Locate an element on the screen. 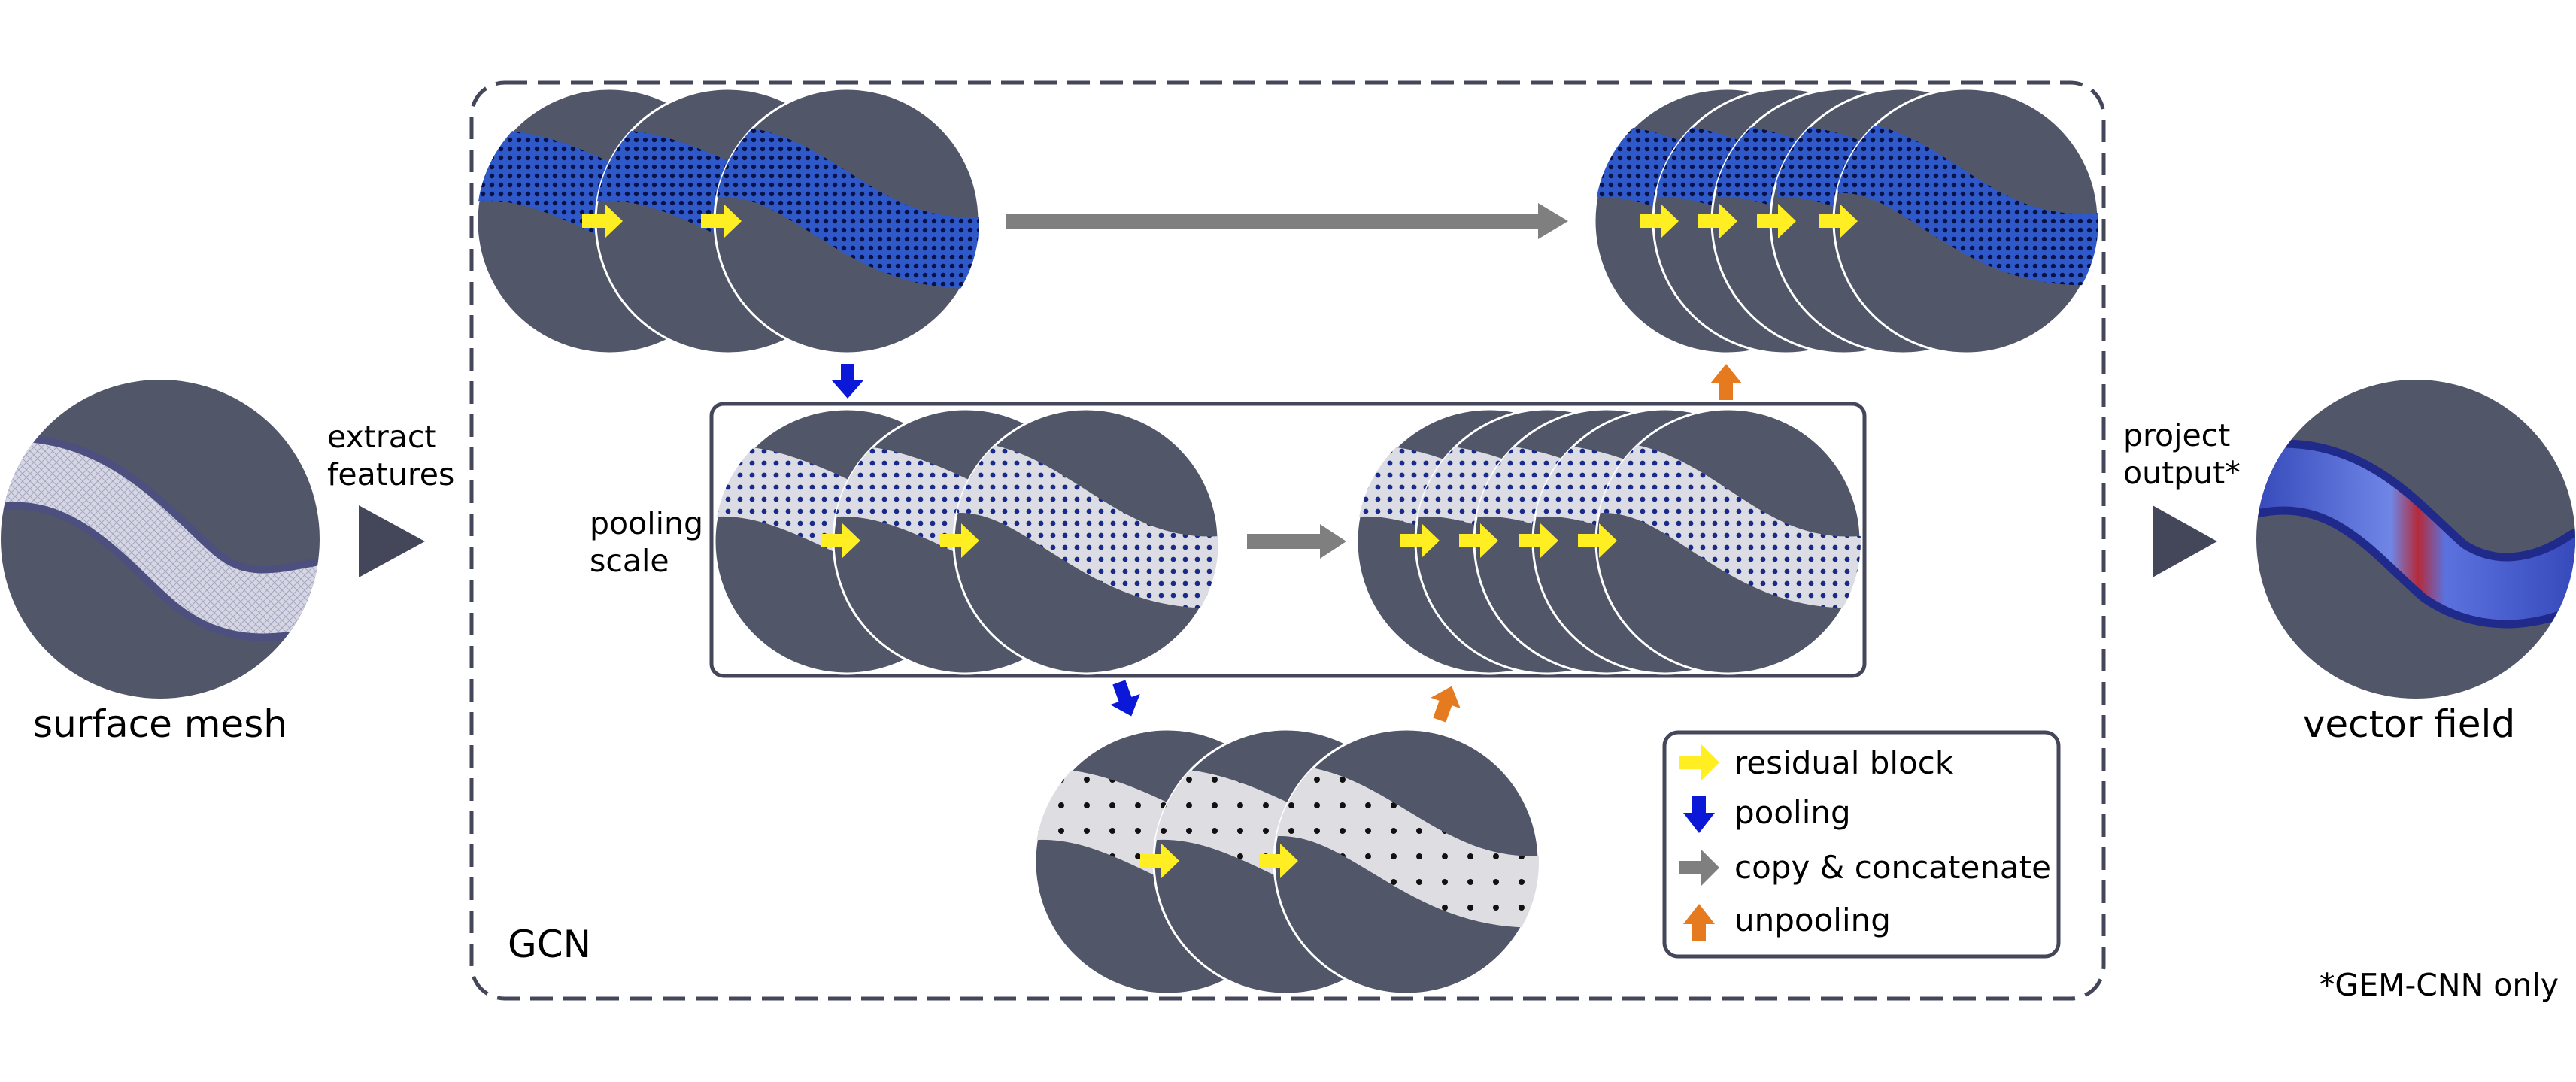  pooling-scale-label: pooling scale is located at coordinates (651, 542).